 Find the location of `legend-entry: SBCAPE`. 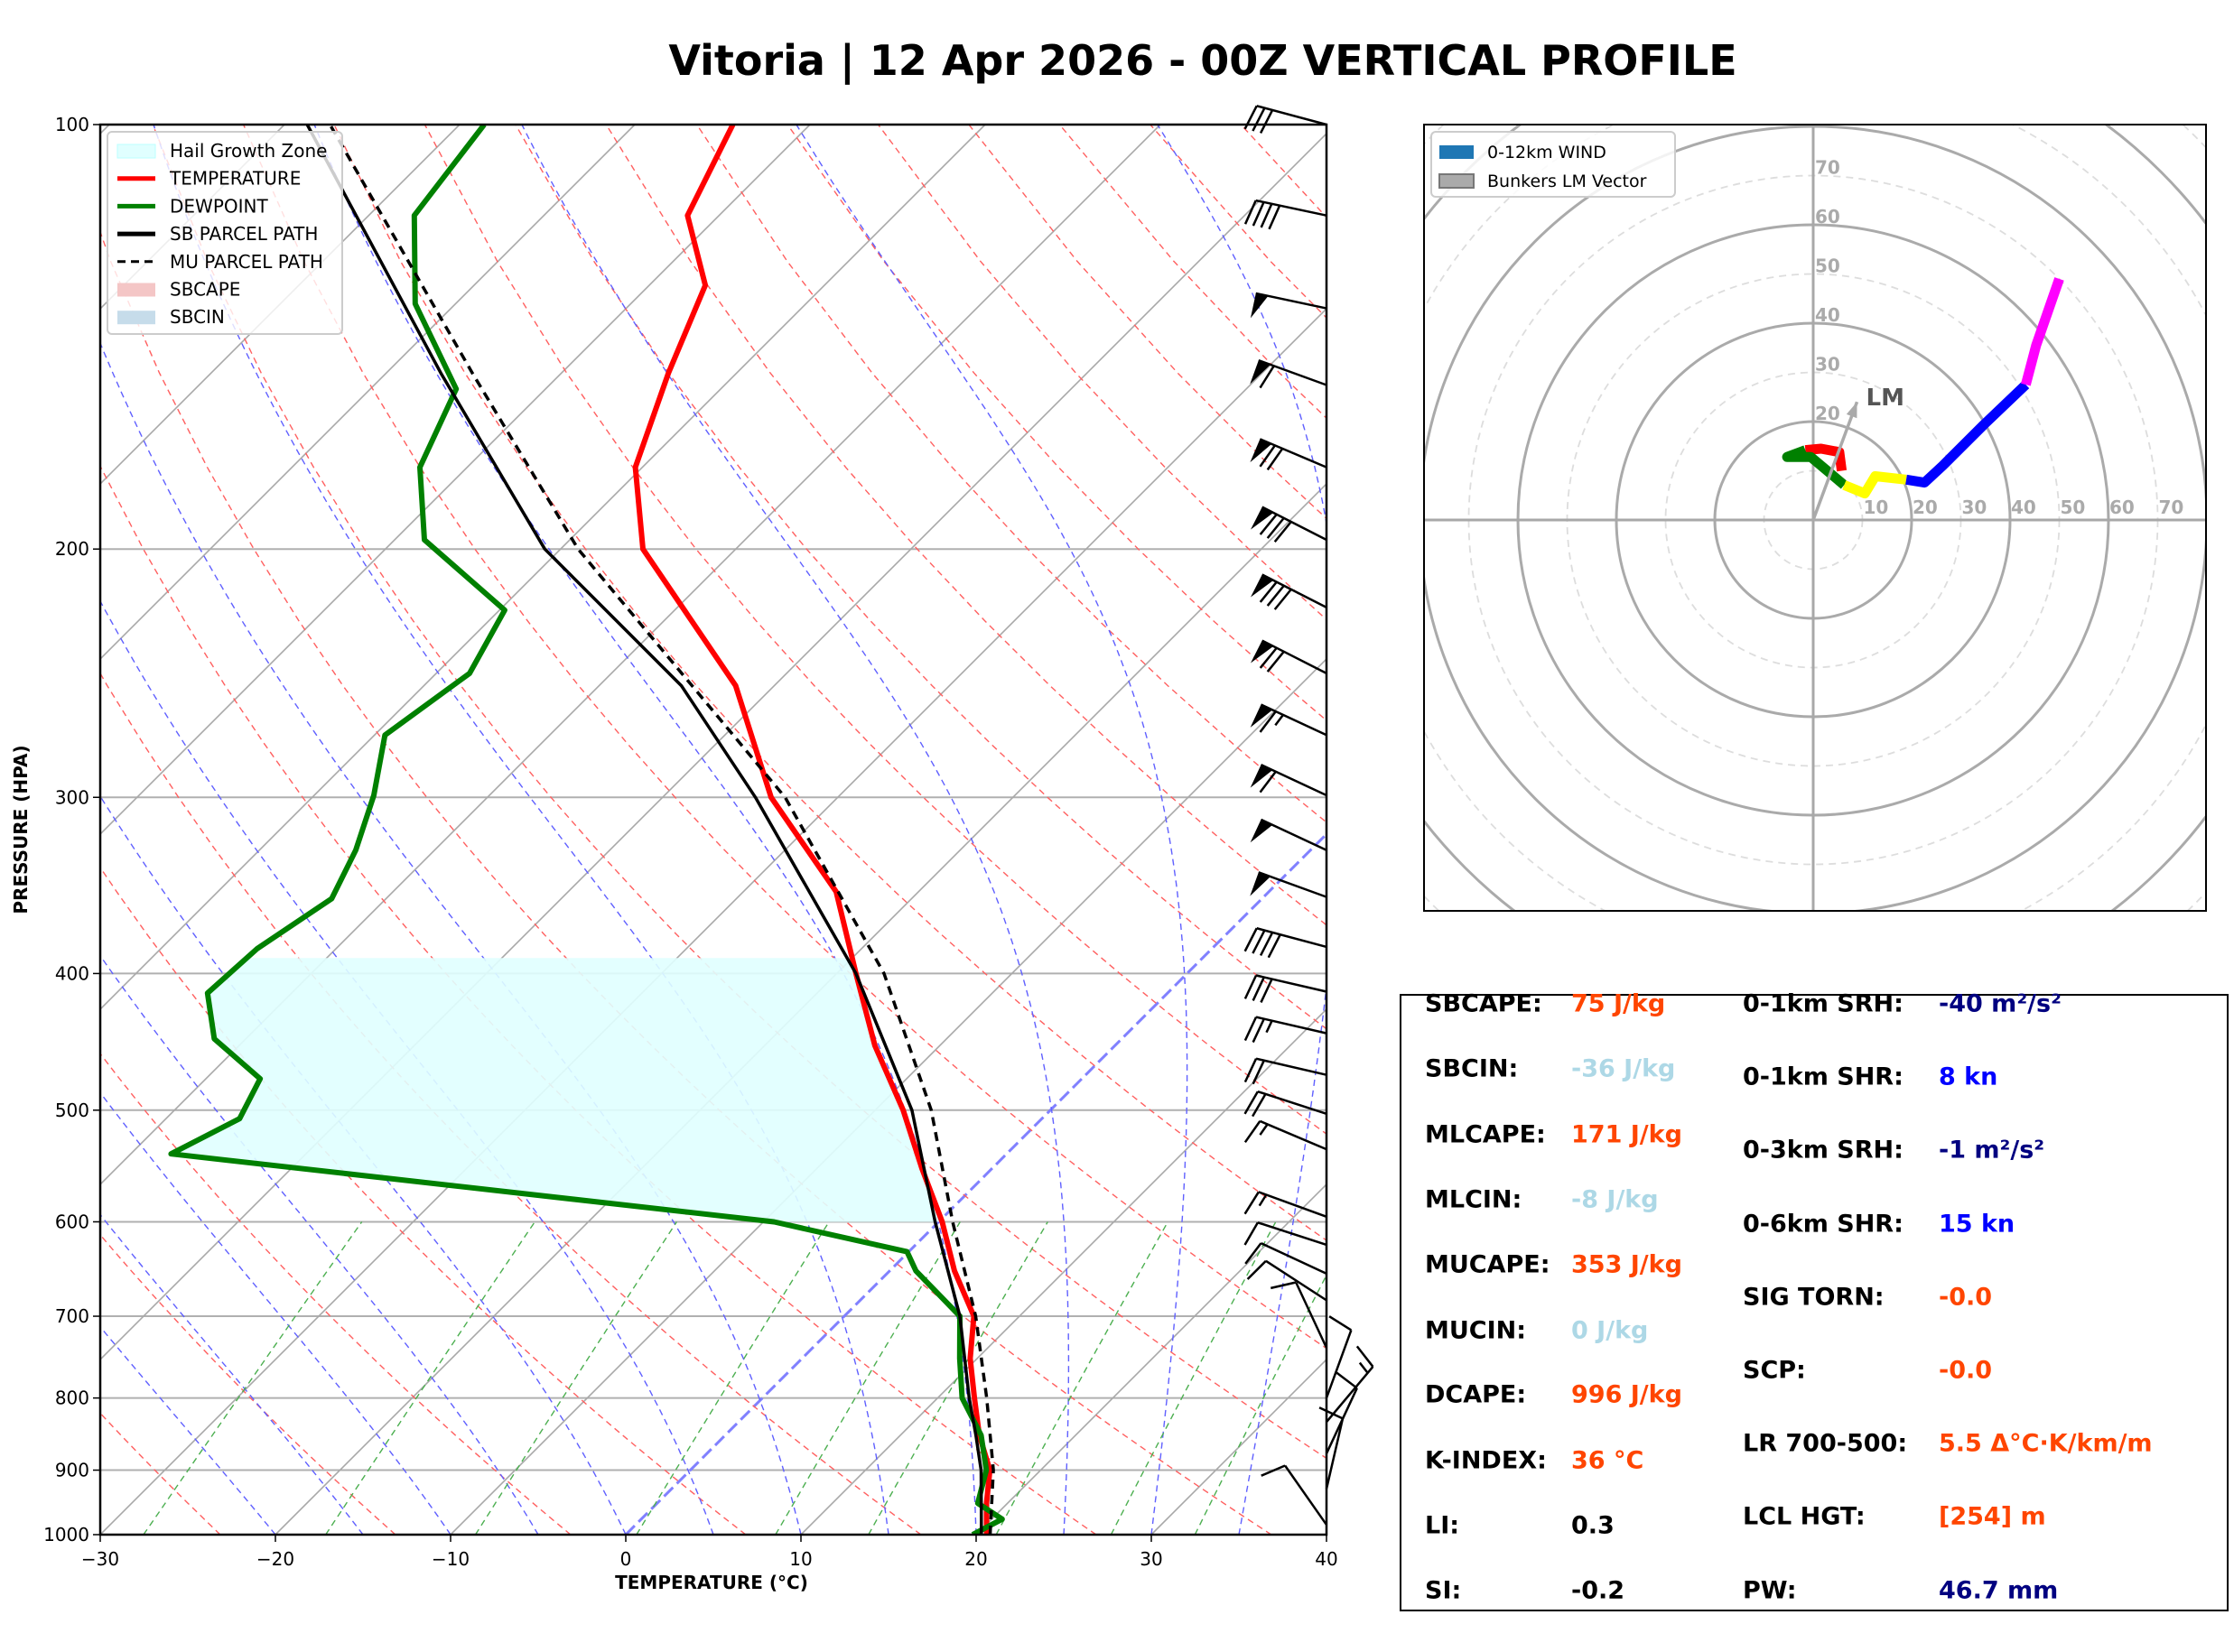

legend-entry: SBCAPE is located at coordinates (178, 290).